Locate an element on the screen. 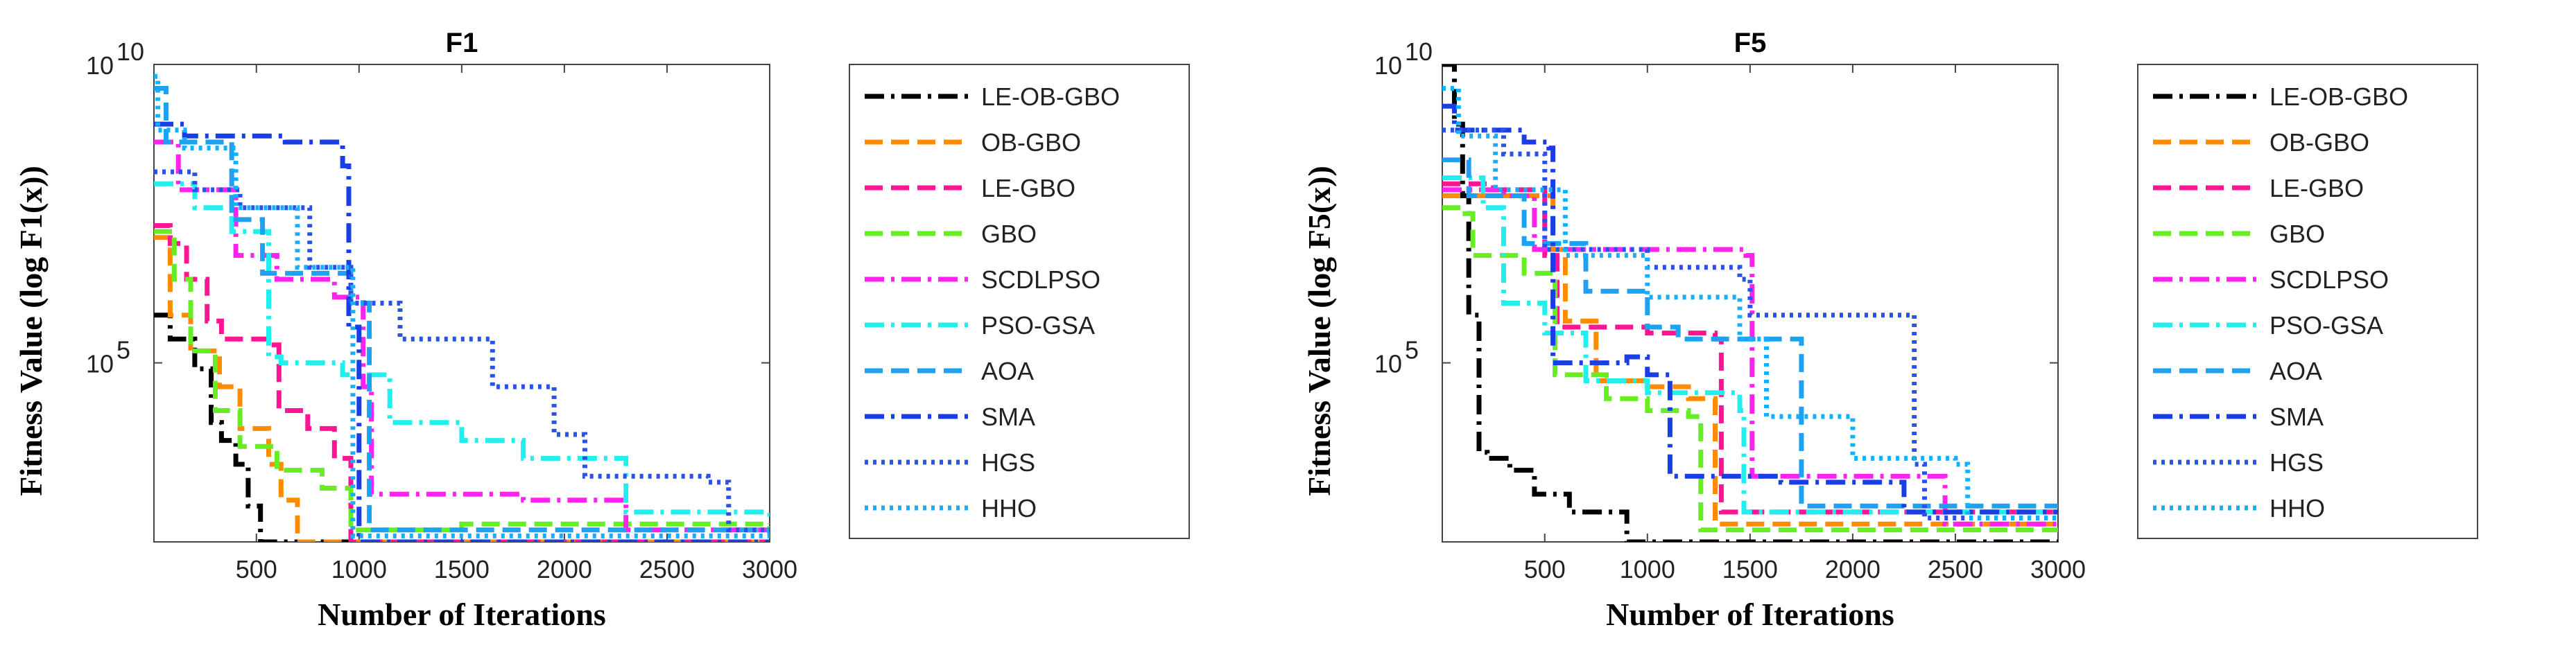 The image size is (2576, 659). f5-legend-label: LE-GBO is located at coordinates (2317, 188).